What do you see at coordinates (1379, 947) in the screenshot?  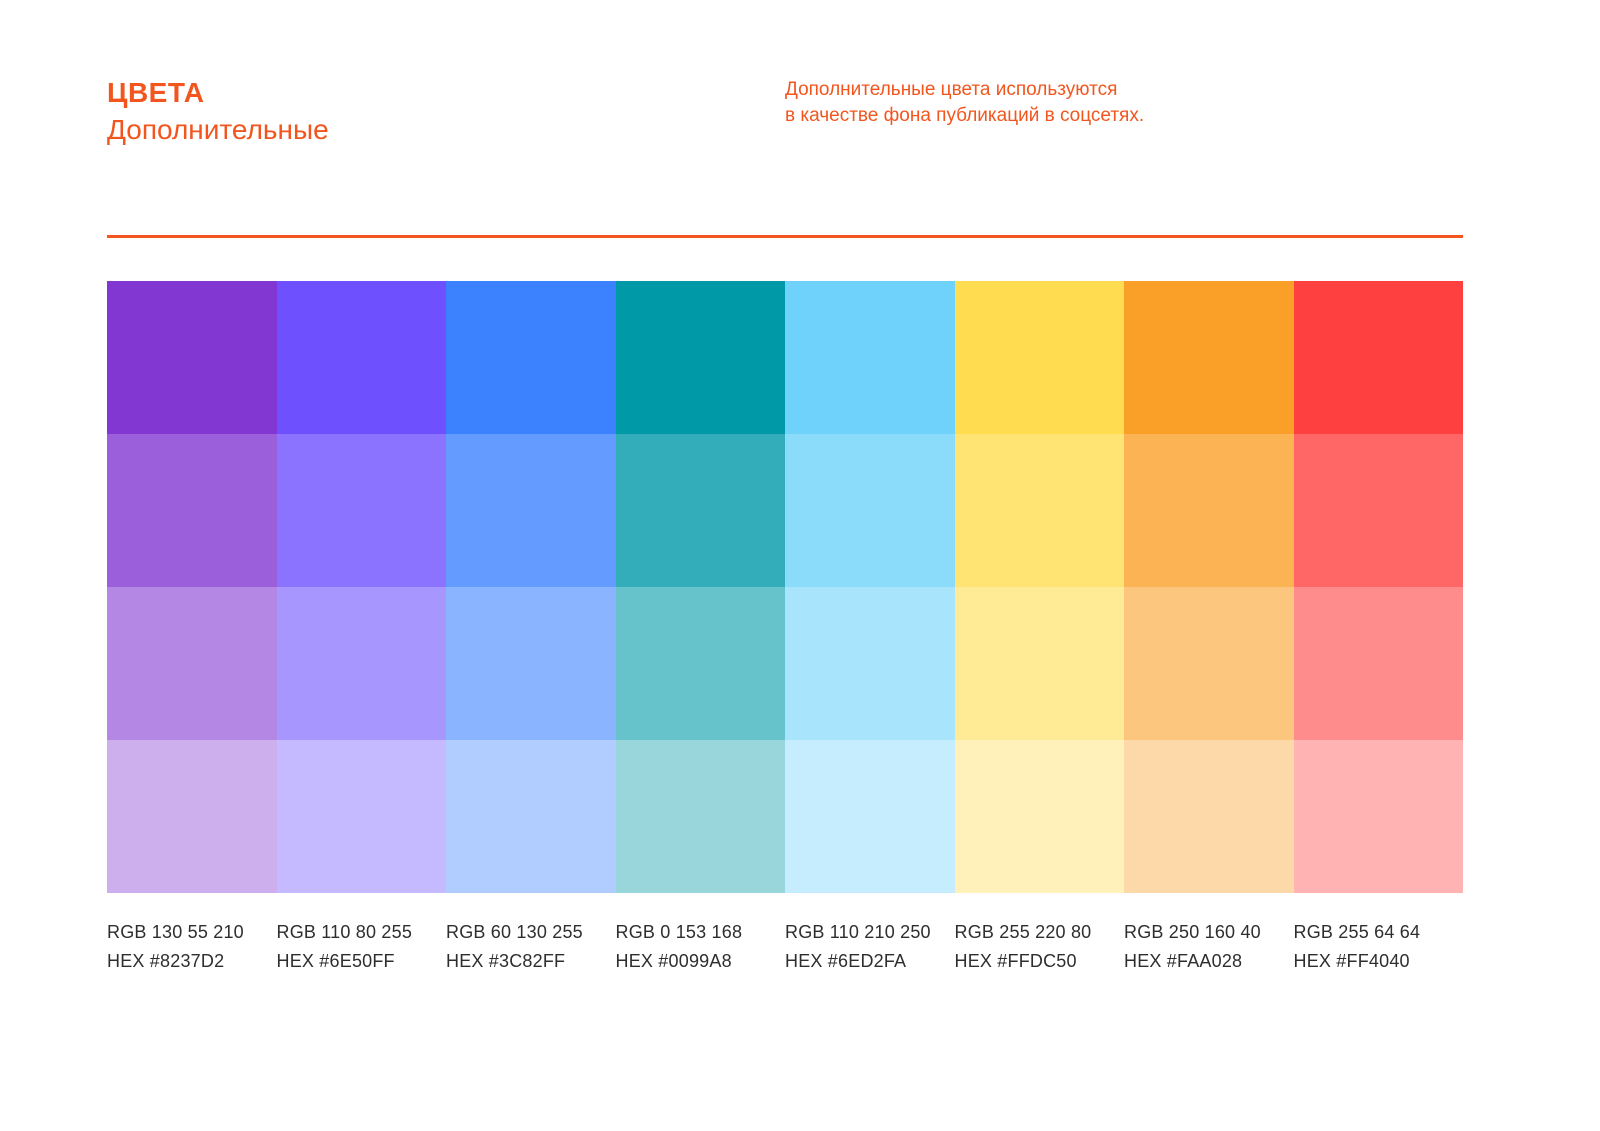 I see `swatch-label: RGB 255 64 64 HEX #FF4040` at bounding box center [1379, 947].